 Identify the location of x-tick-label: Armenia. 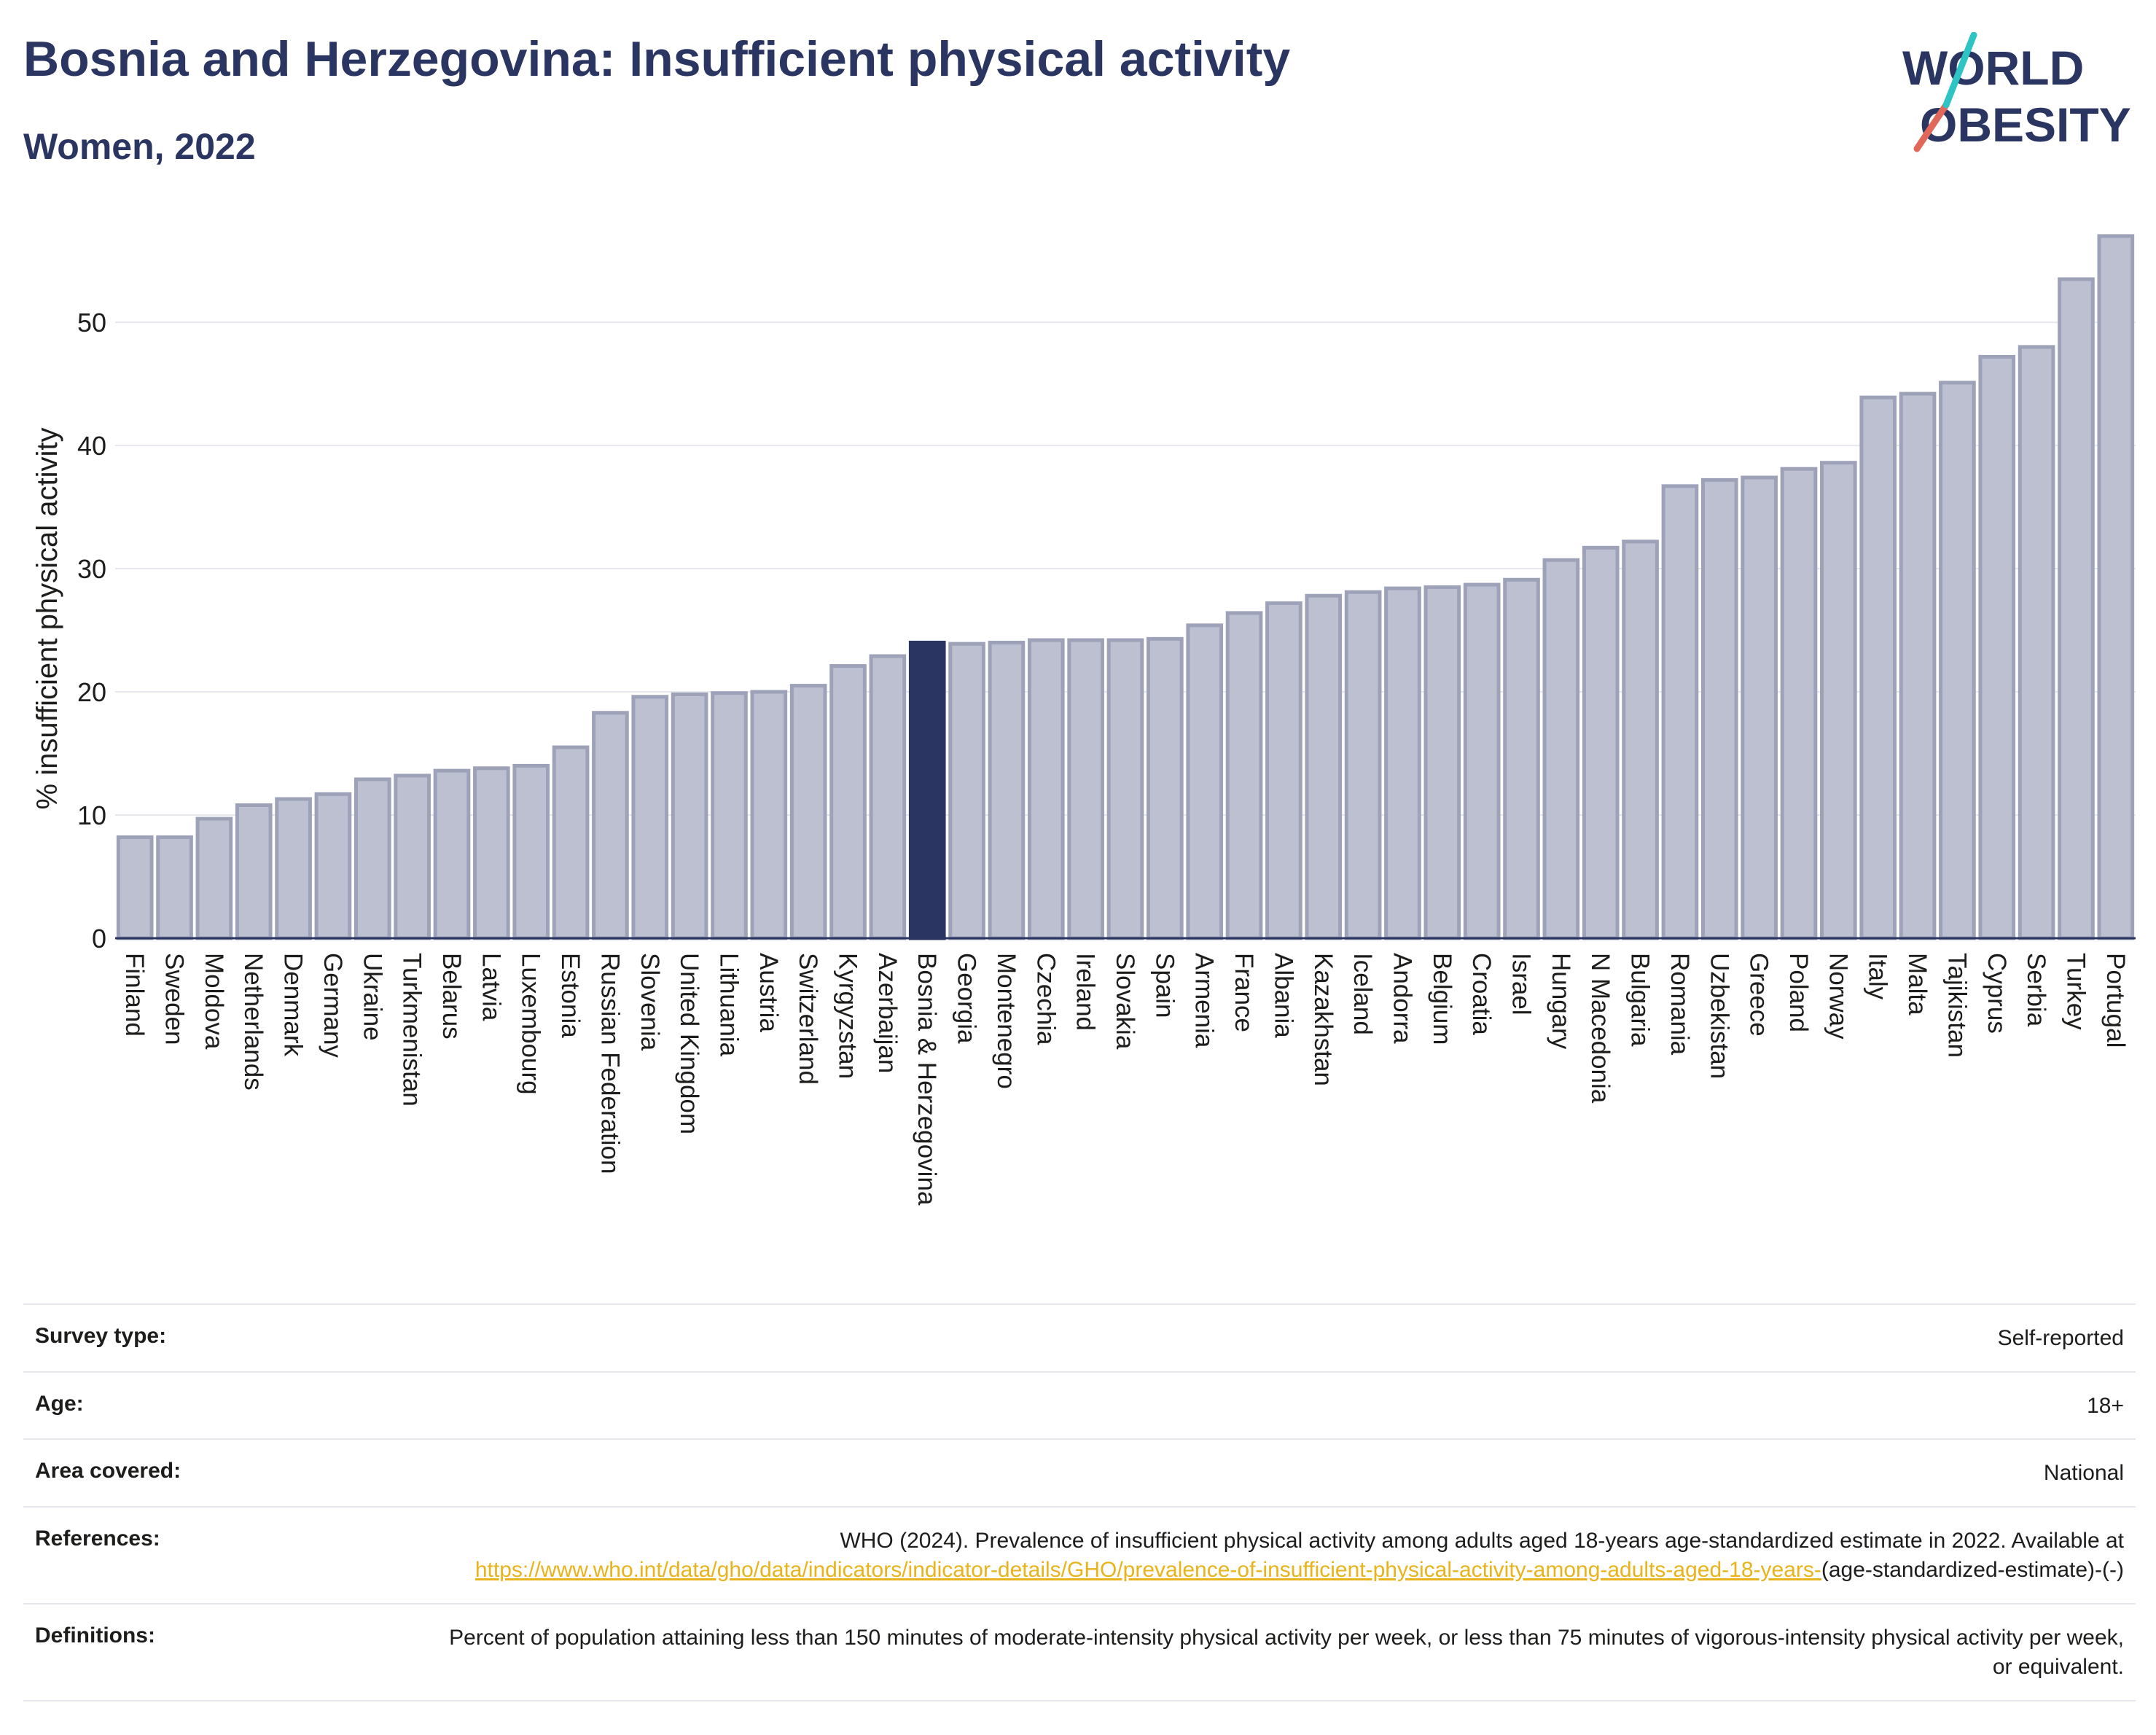
(1205, 1000).